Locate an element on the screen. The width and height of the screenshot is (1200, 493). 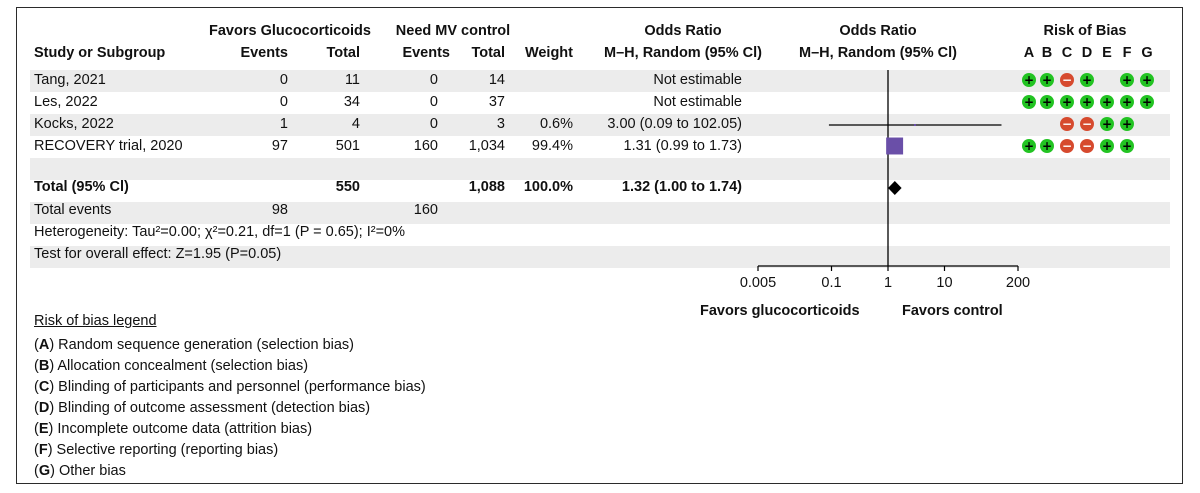
or-plot-header: Odds Ratio is located at coordinates (878, 31).